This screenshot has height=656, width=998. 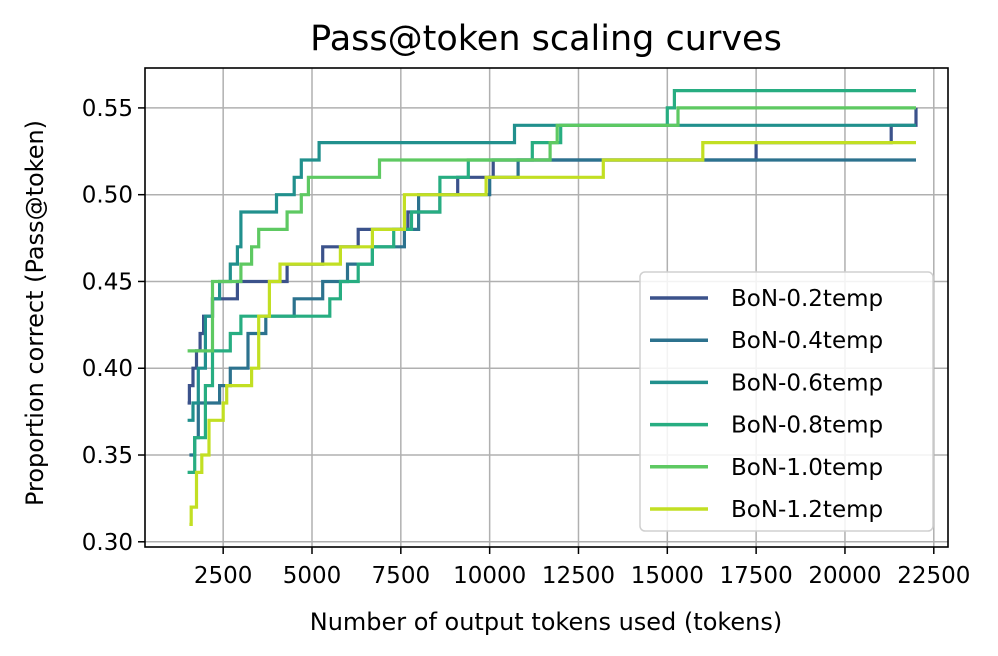 What do you see at coordinates (807, 468) in the screenshot?
I see `legend-label: BoN-1.0temp` at bounding box center [807, 468].